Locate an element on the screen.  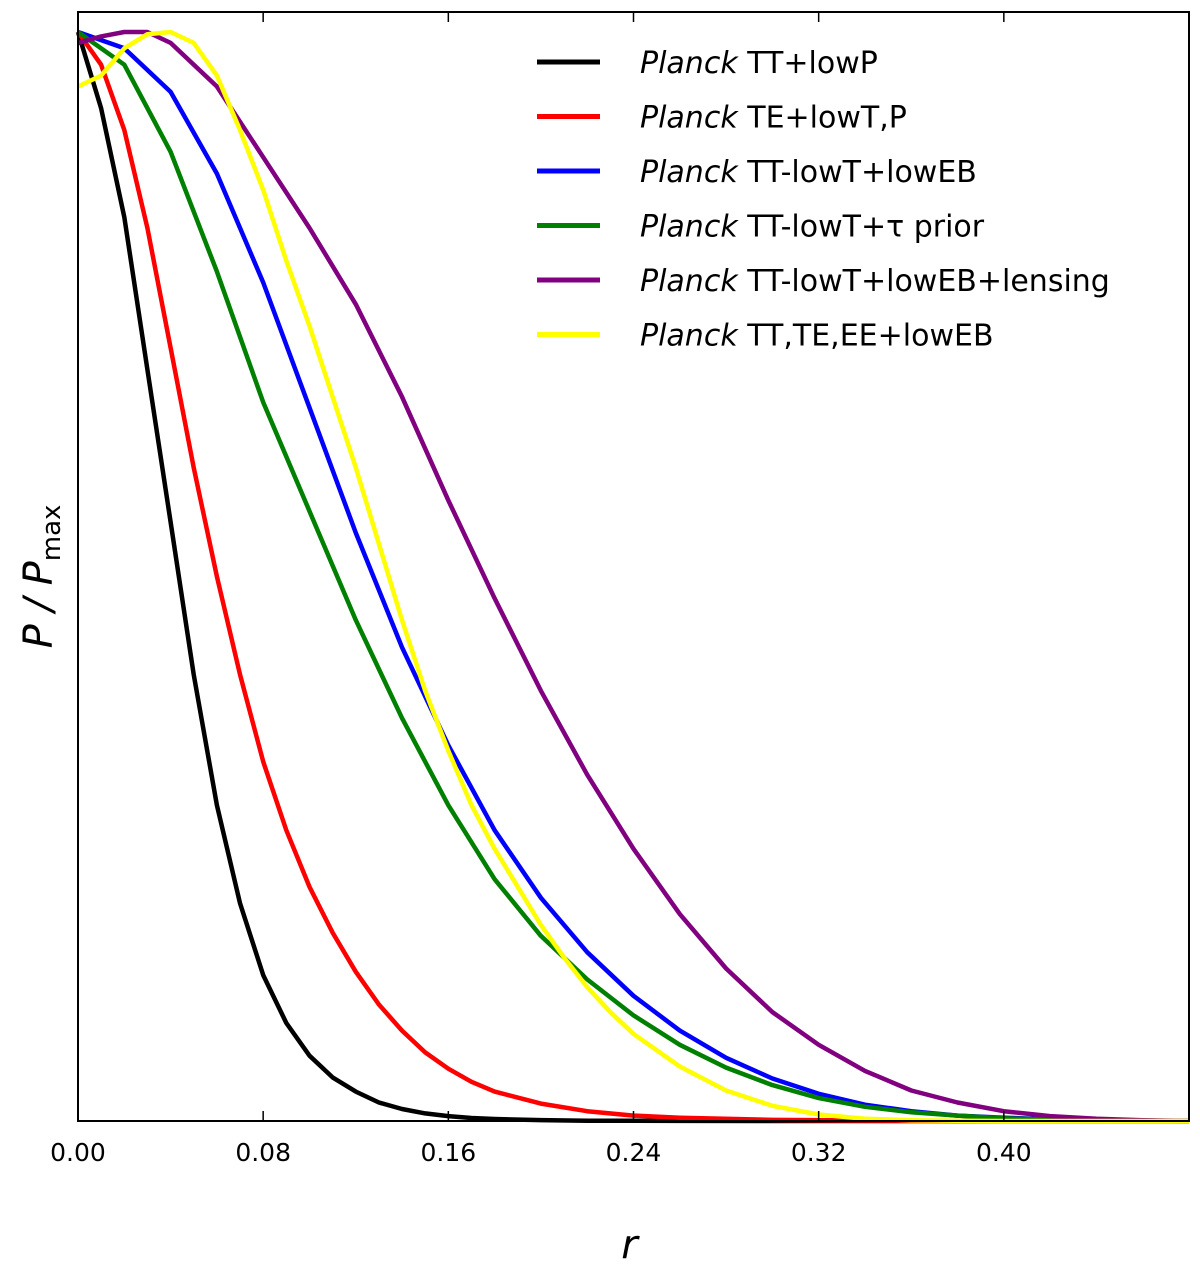
legend-label-6: Planck TT,TE,EE+lowEB is located at coordinates (817, 336).